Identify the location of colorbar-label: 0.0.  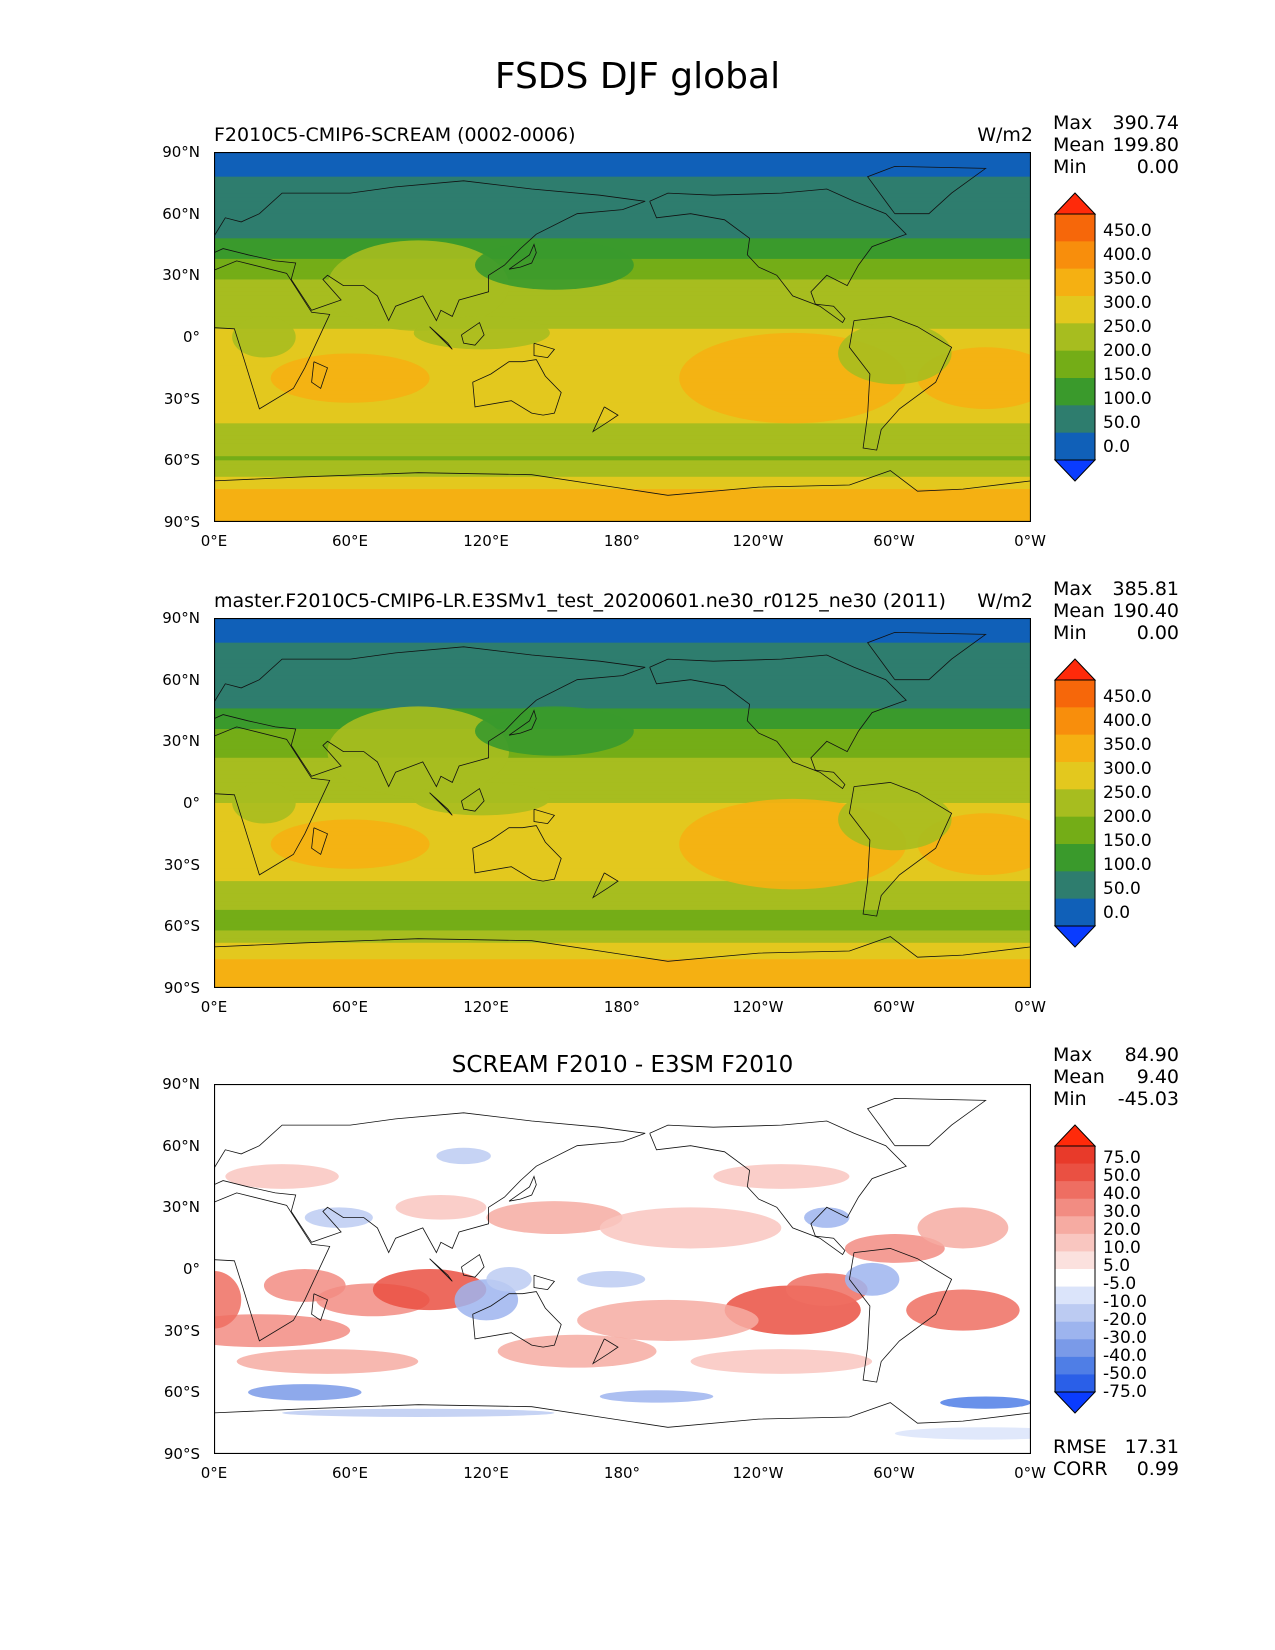
(1117, 913).